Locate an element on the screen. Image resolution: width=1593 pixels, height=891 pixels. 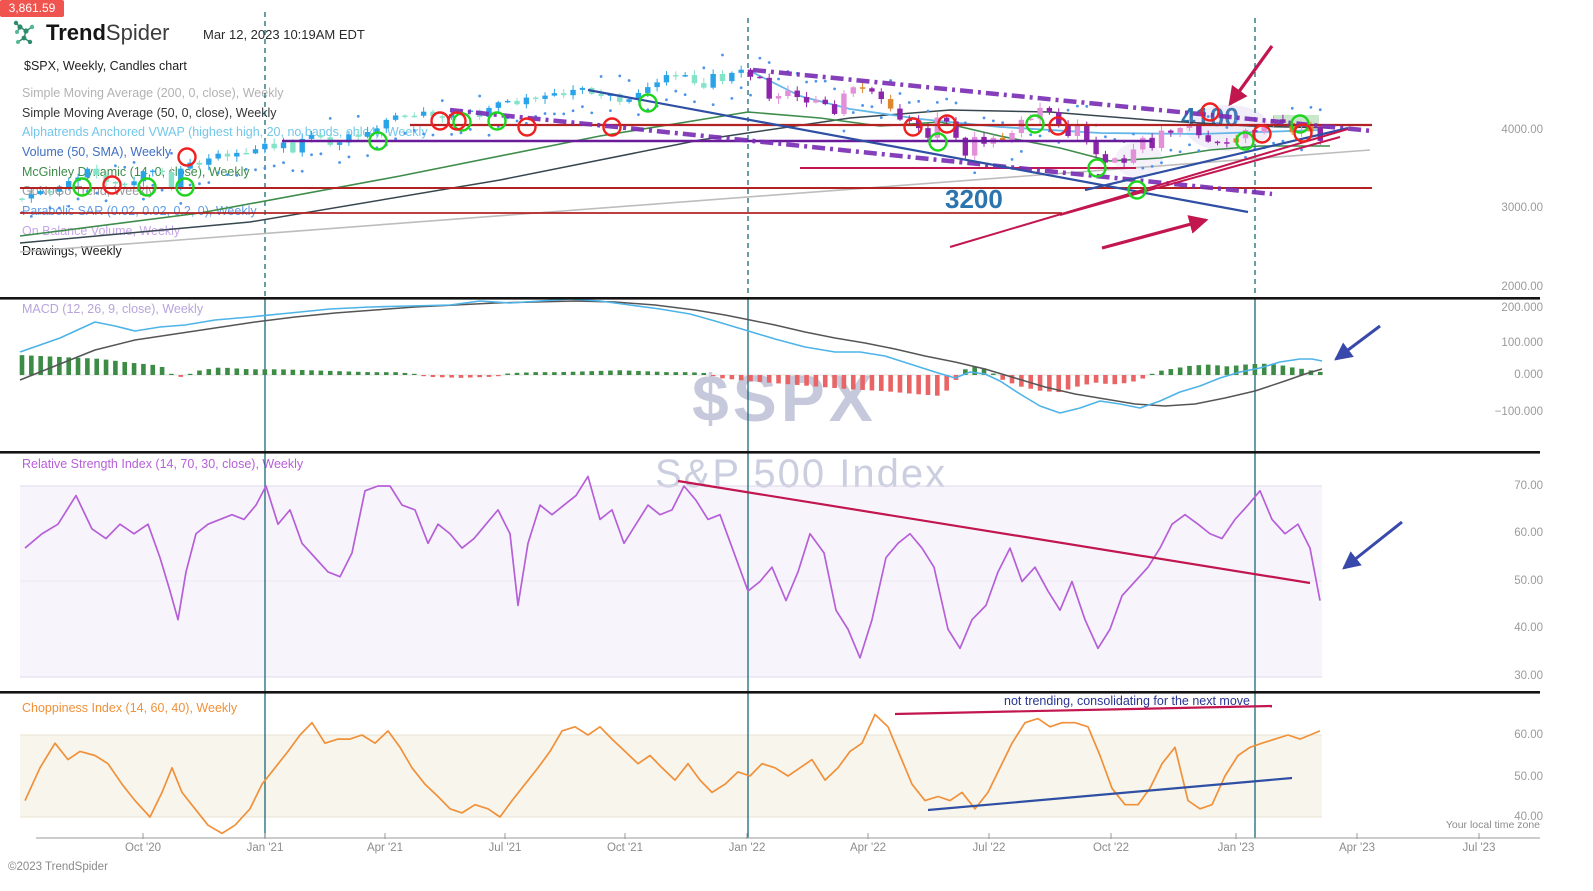
blue-arrow-macd is located at coordinates (1357, 342).